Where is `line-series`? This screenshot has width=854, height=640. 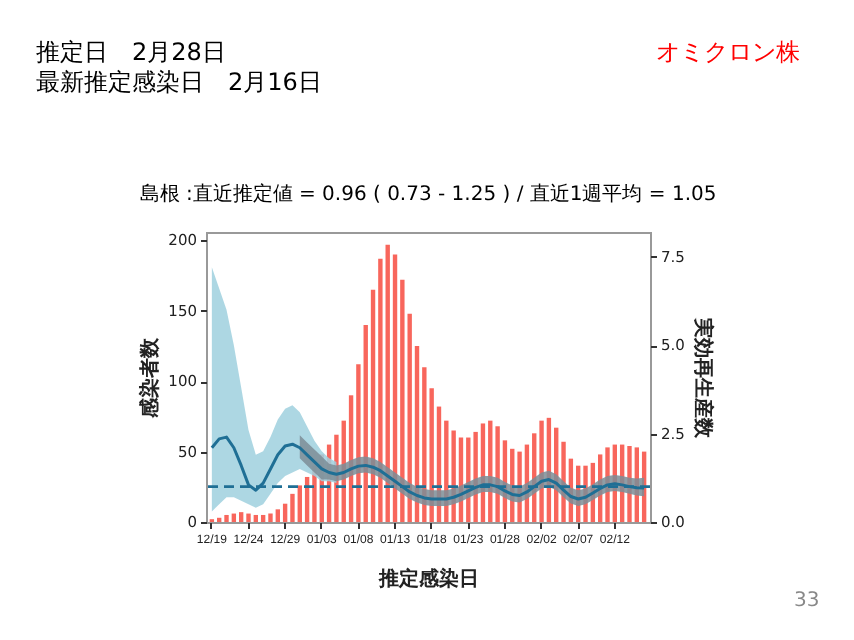
line-series is located at coordinates (428, 468).